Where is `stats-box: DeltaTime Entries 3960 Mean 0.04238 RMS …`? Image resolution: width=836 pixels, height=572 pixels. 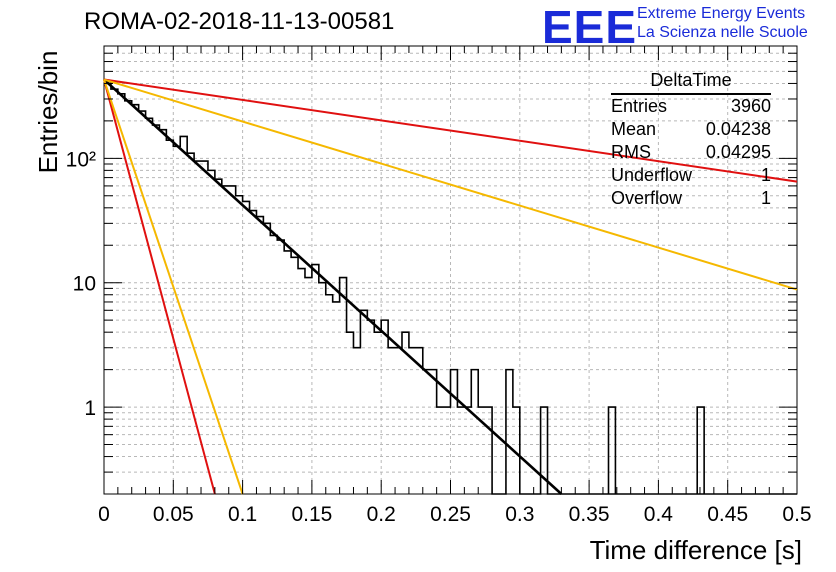
stats-box: DeltaTime Entries 3960 Mean 0.04238 RMS … is located at coordinates (691, 140).